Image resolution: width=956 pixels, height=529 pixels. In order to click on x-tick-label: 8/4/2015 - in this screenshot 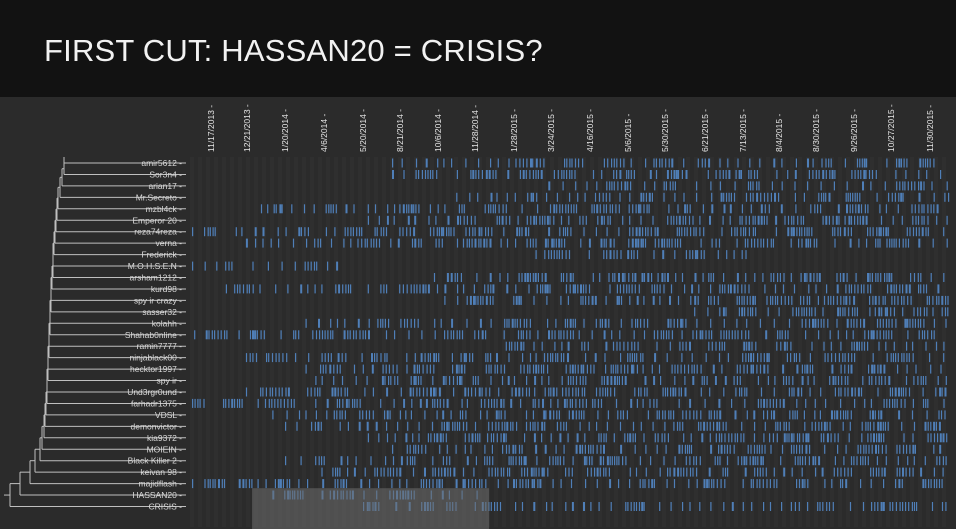, I will do `click(779, 133)`.